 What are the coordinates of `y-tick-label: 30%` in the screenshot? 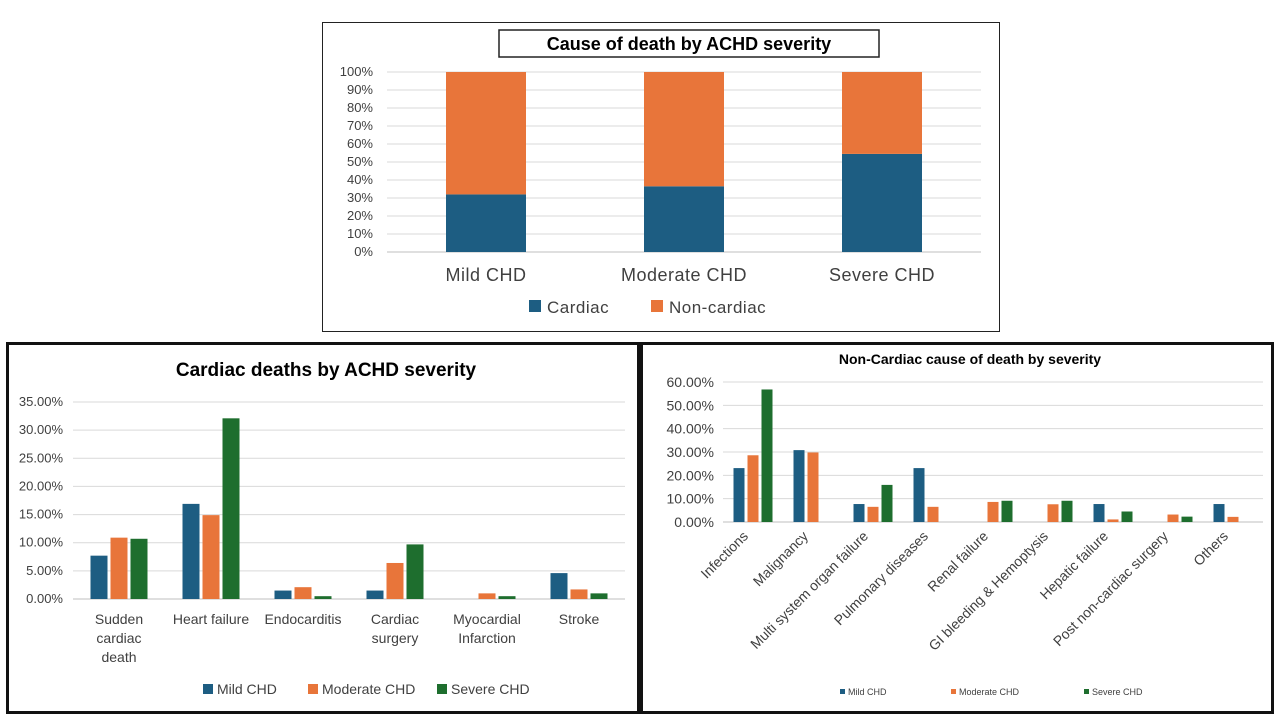 It's located at (360, 197).